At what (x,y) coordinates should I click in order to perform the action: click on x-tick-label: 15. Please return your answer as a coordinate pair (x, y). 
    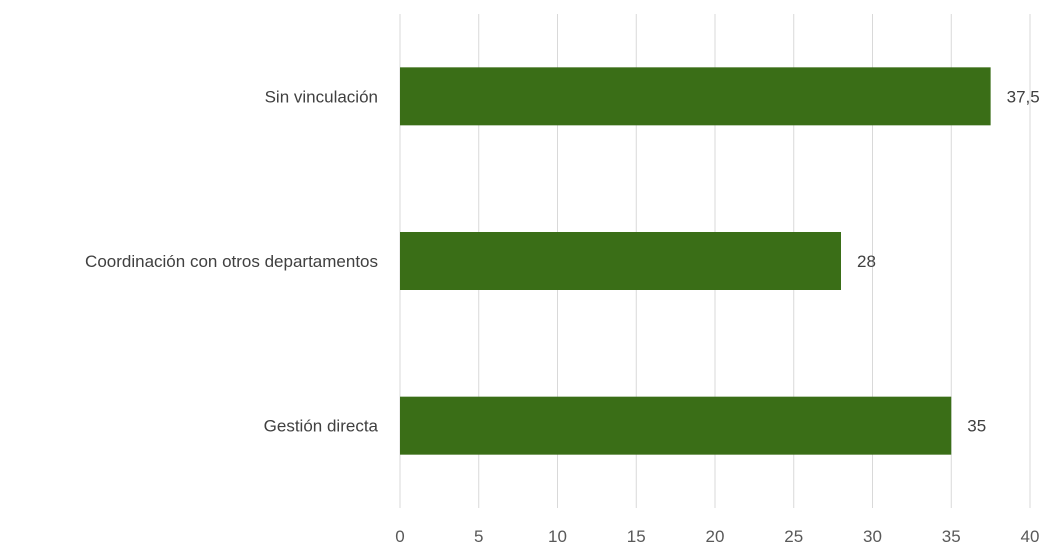
    Looking at the image, I should click on (636, 536).